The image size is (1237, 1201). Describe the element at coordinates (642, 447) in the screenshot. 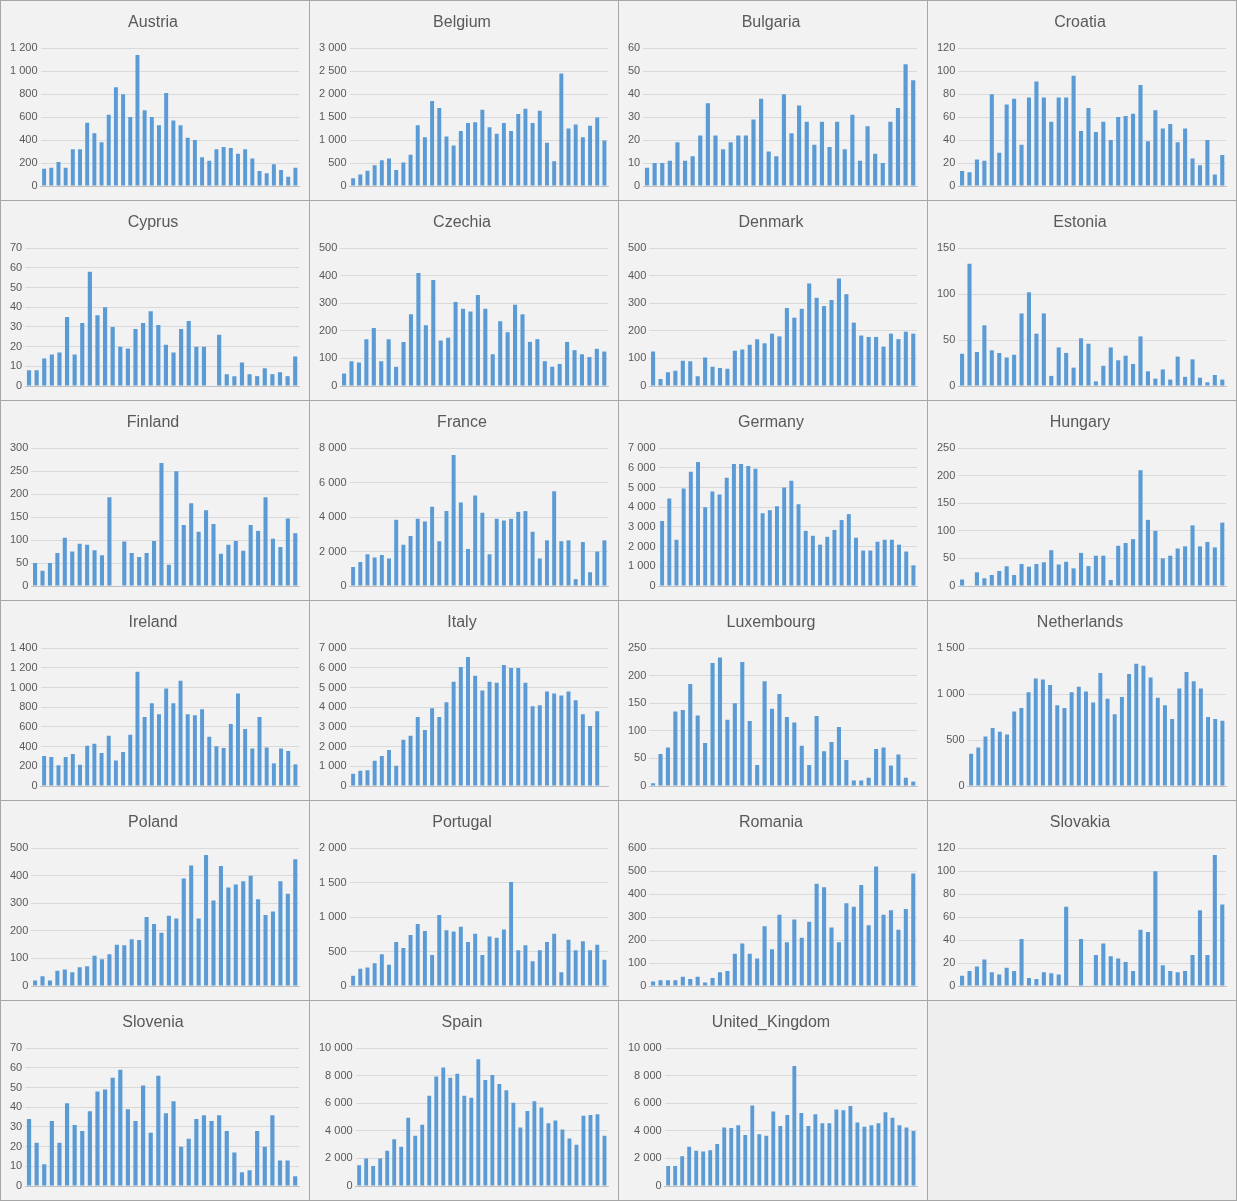

I see `y-tick-label: 7 000` at that location.